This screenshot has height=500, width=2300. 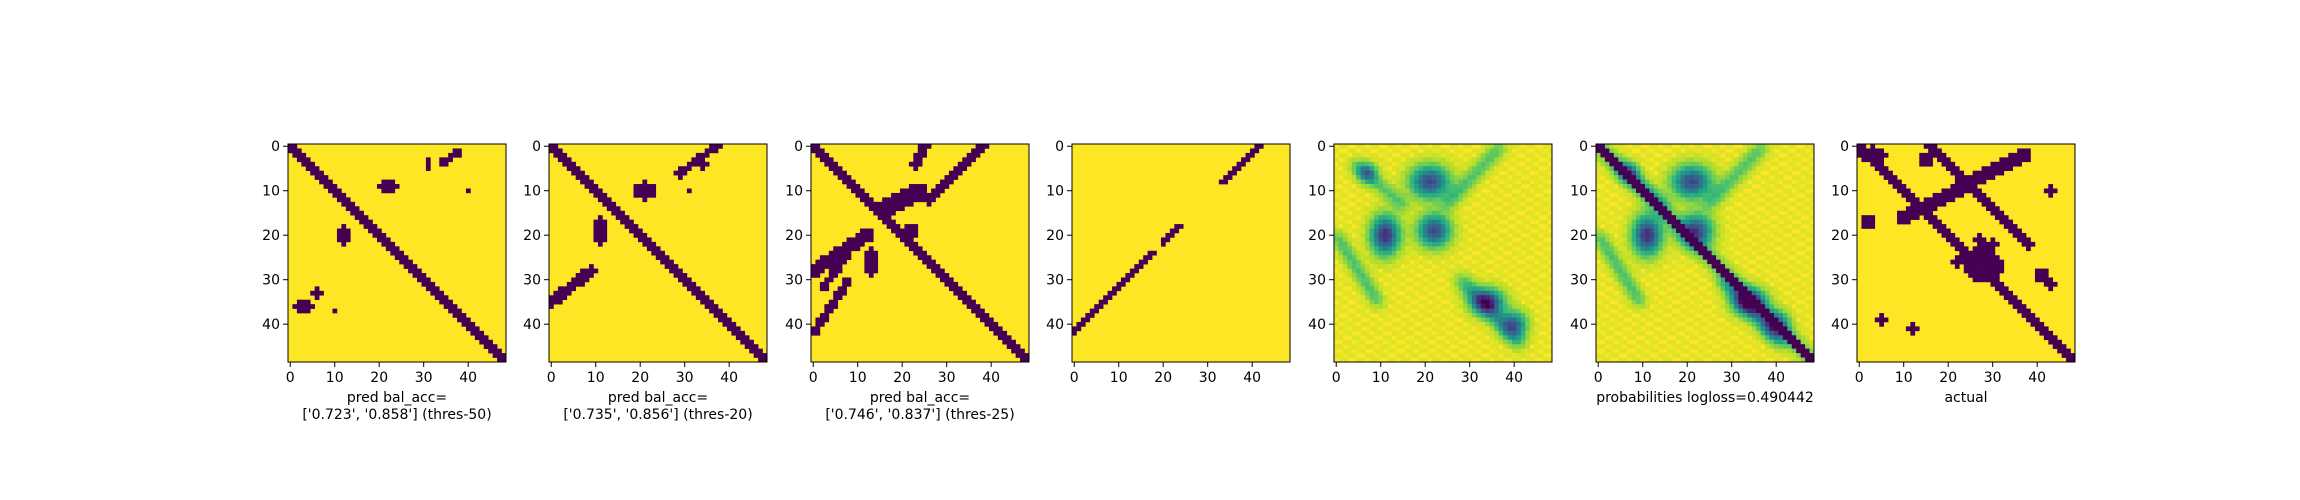 I want to click on x-tick-label: 20, so click(x=1425, y=378).